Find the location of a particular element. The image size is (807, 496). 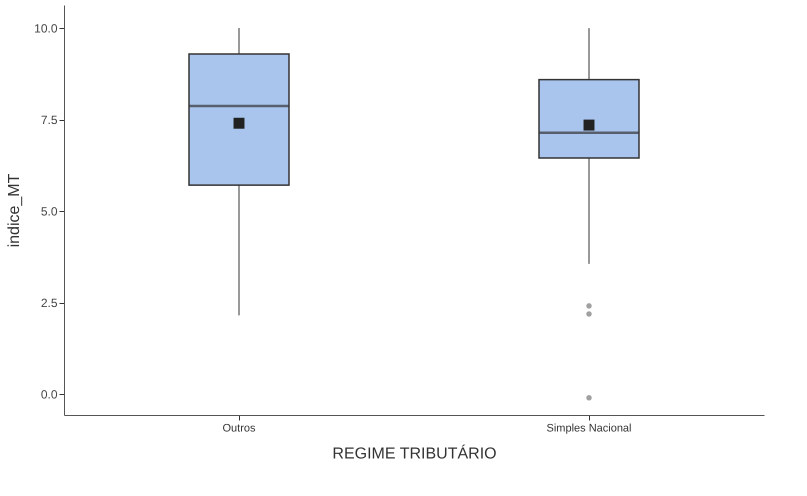

y-tick-label: 10.0 is located at coordinates (46, 29).